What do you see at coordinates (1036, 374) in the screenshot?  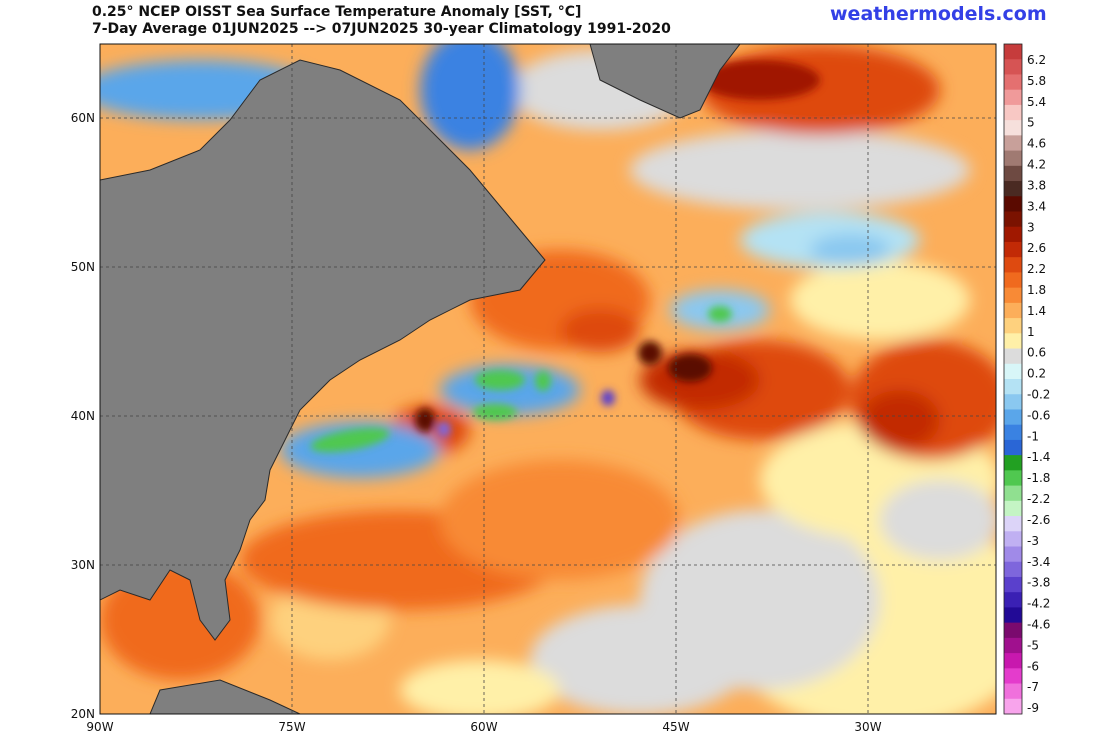 I see `colorbar-label: 0.2` at bounding box center [1036, 374].